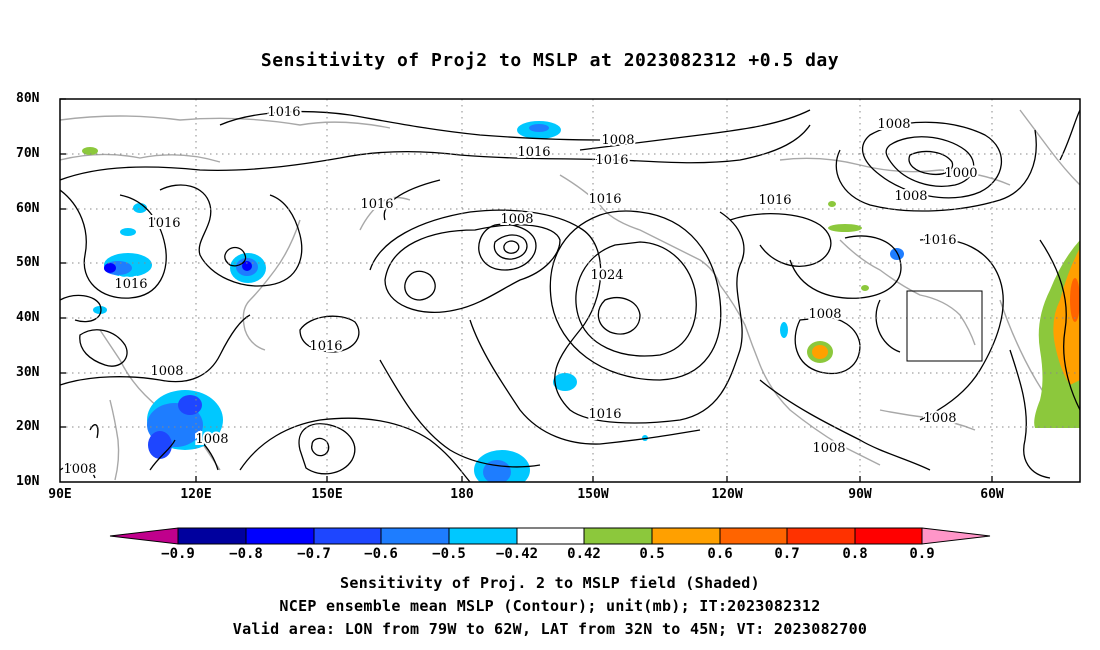 The height and width of the screenshot is (650, 1100). What do you see at coordinates (60, 494) in the screenshot?
I see `lon-label: 90E` at bounding box center [60, 494].